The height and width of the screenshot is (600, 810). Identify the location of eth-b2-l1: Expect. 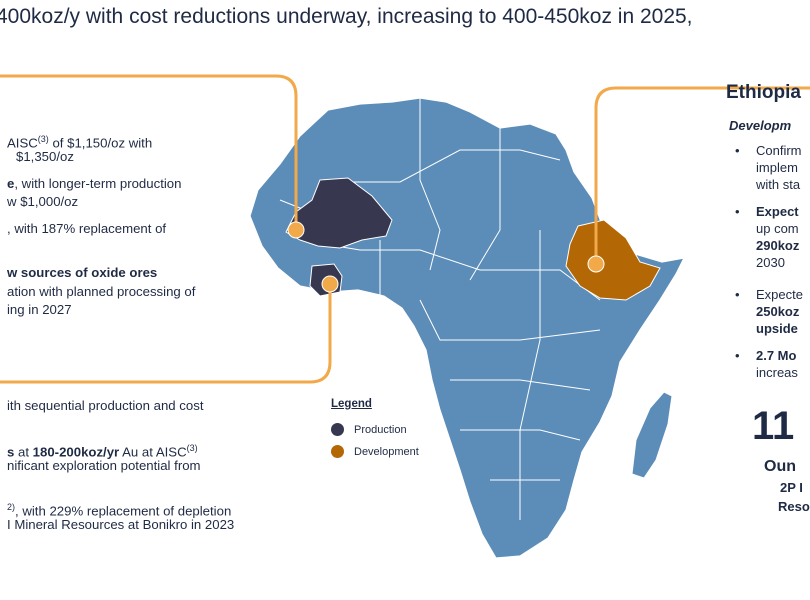
(777, 211).